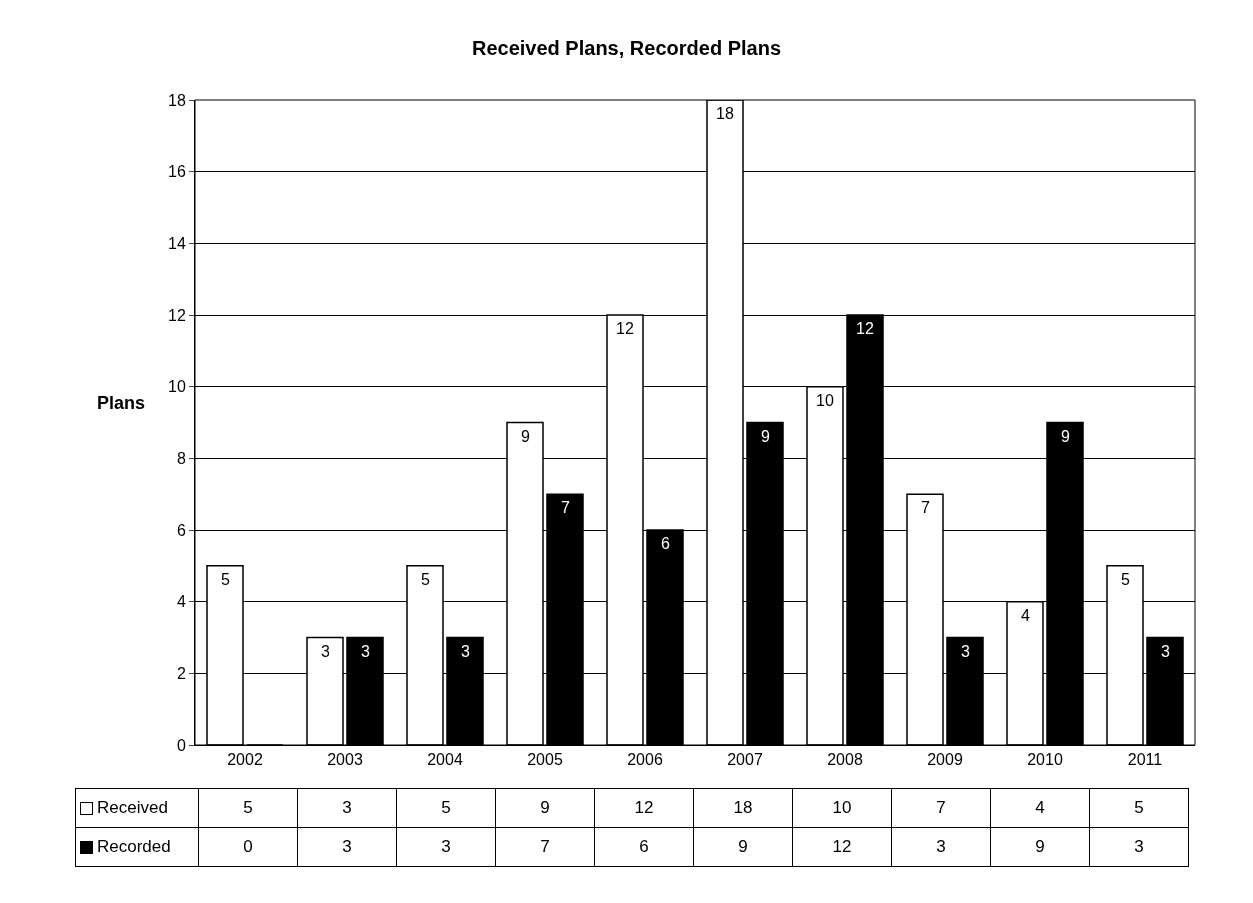 This screenshot has width=1253, height=903. Describe the element at coordinates (1025, 615) in the screenshot. I see `annotation: 4` at that location.